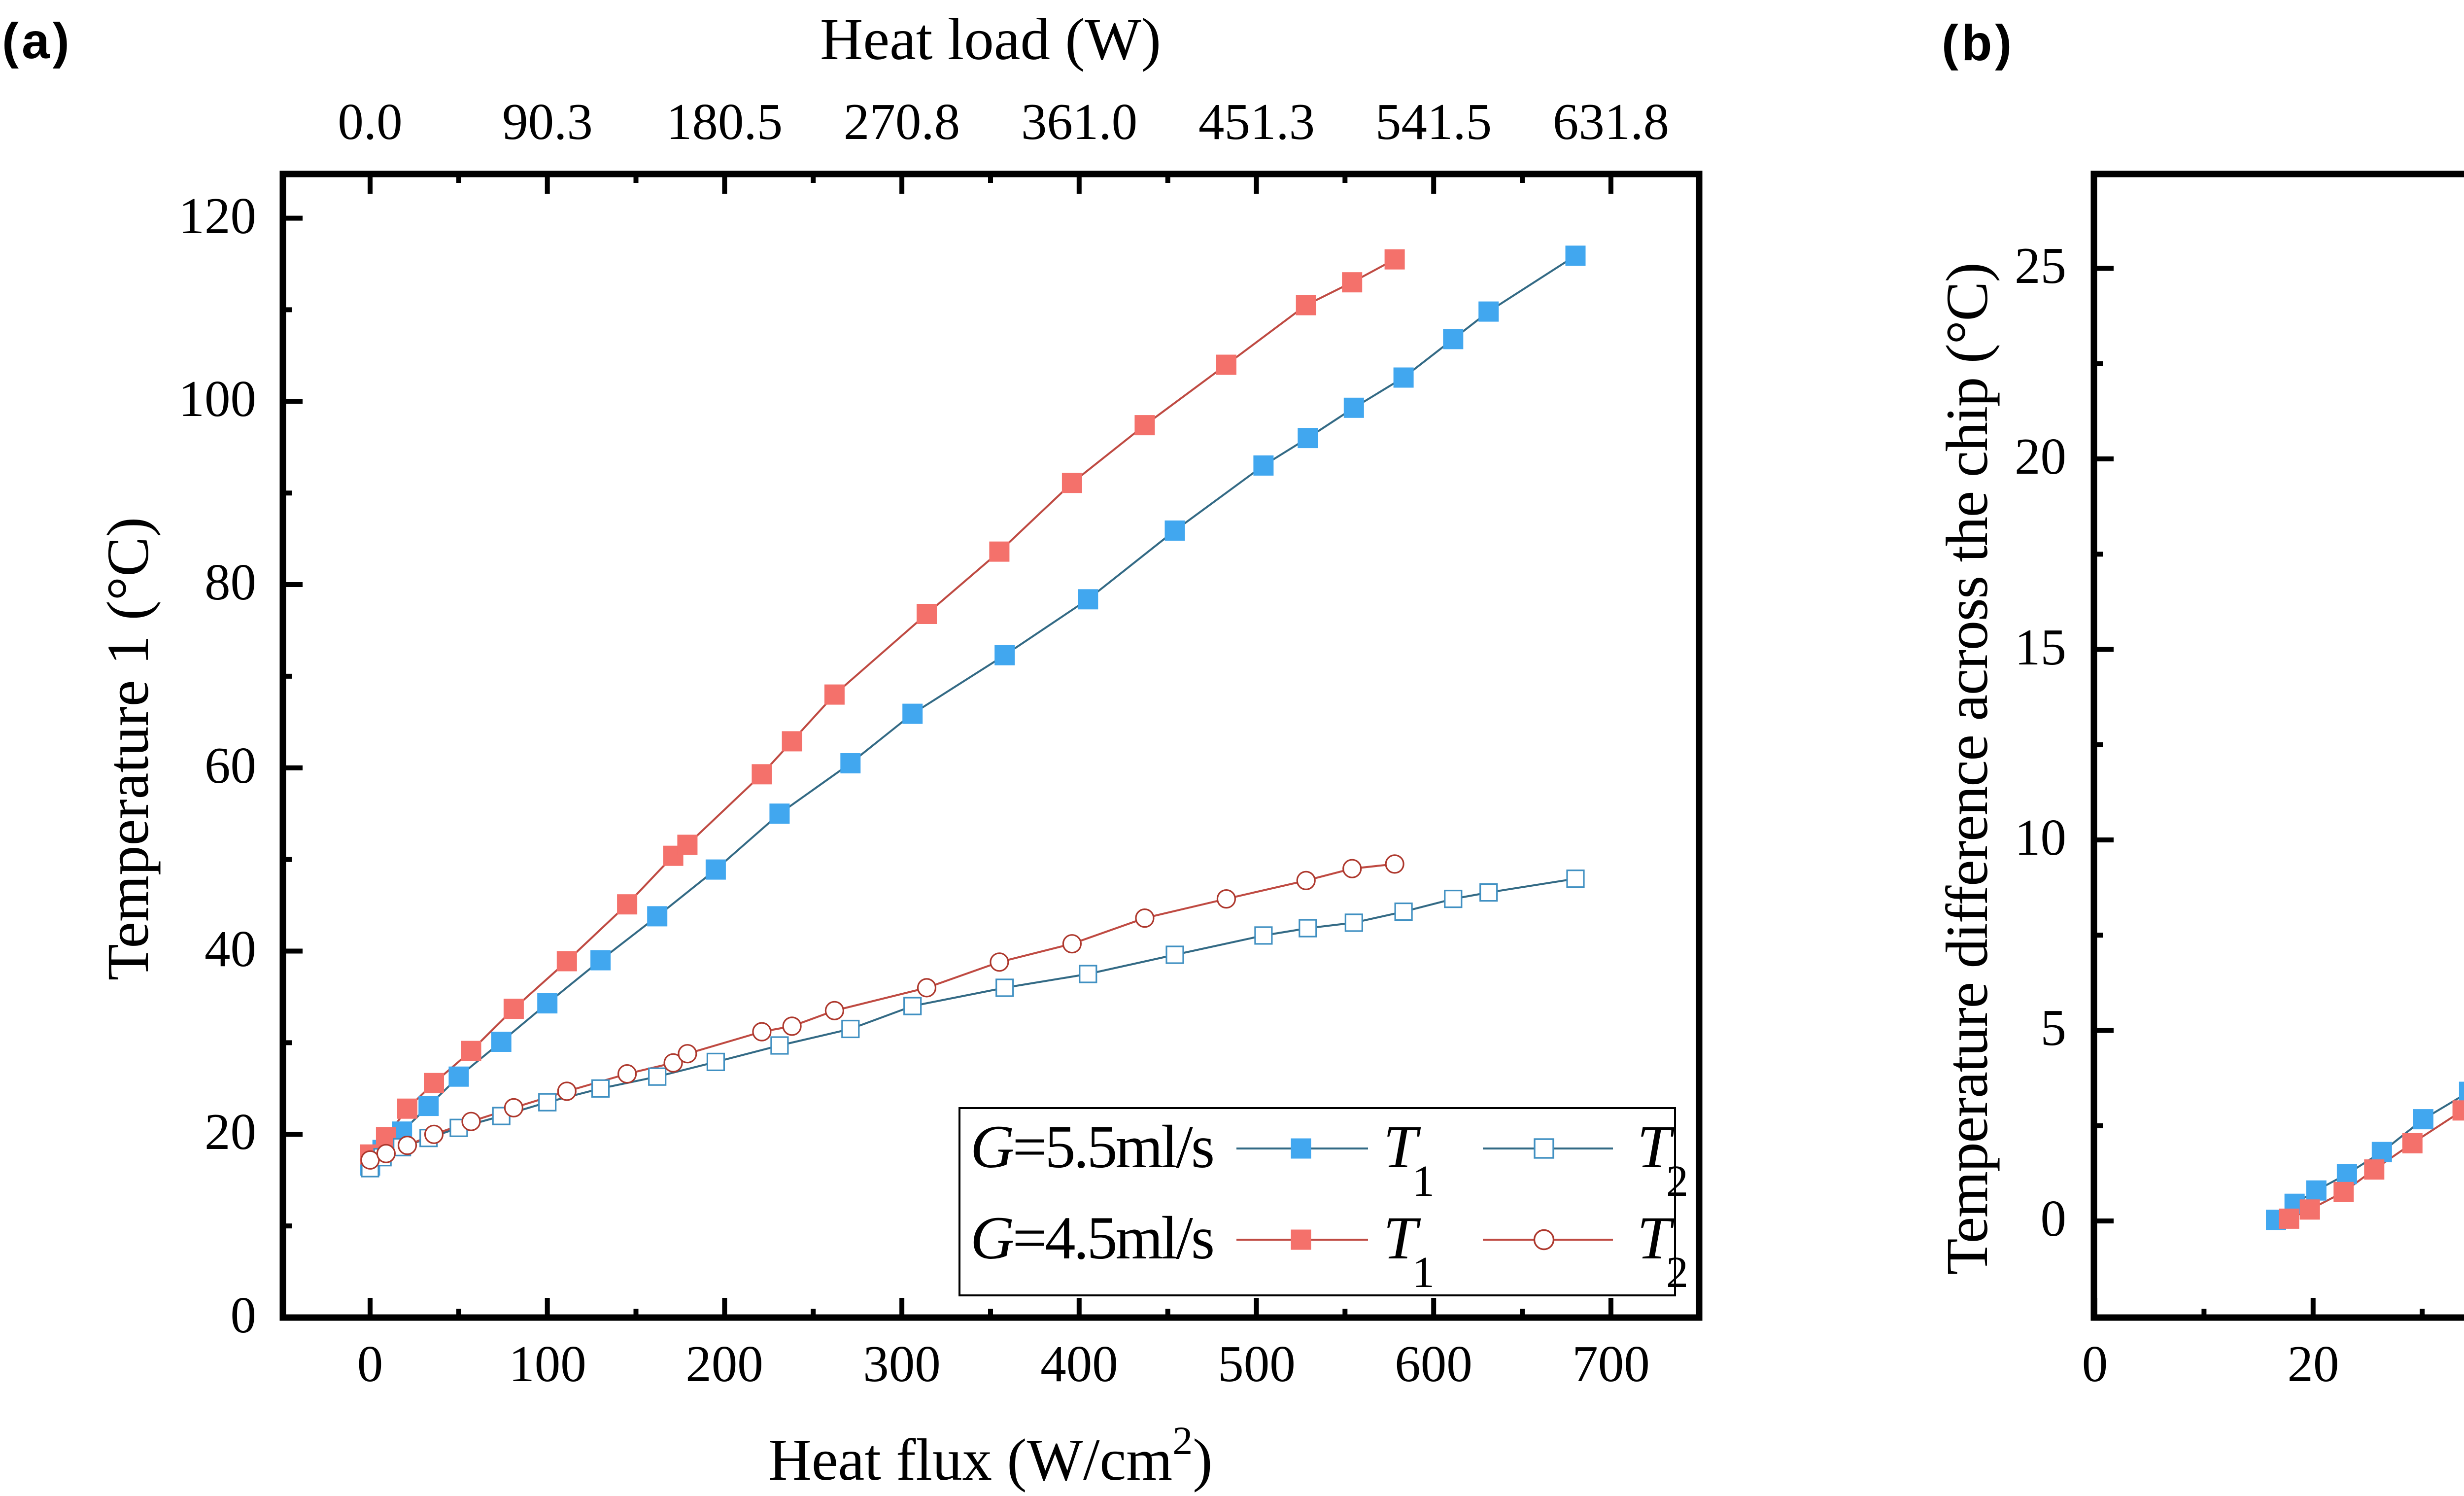 The image size is (2464, 1496). I want to click on svg-text: 60, so click(230, 765).